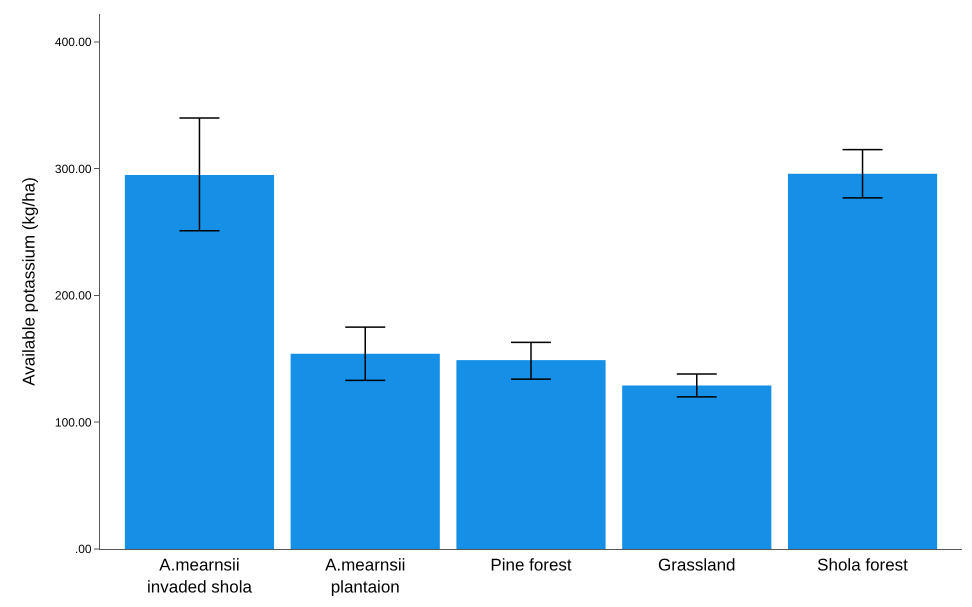 This screenshot has height=607, width=972. I want to click on x-tick-label: Shola forest, so click(862, 564).